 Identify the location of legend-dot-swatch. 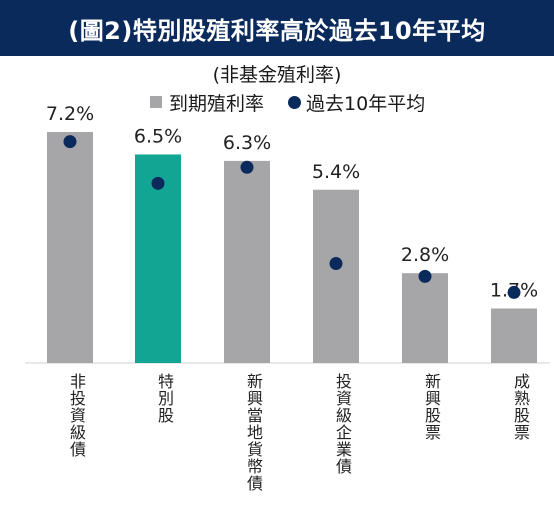
(295, 102).